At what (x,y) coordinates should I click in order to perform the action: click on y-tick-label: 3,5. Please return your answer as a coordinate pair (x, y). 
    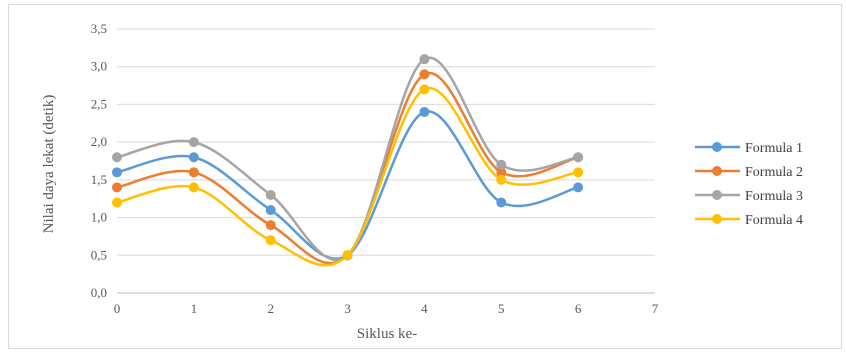
    Looking at the image, I should click on (99, 28).